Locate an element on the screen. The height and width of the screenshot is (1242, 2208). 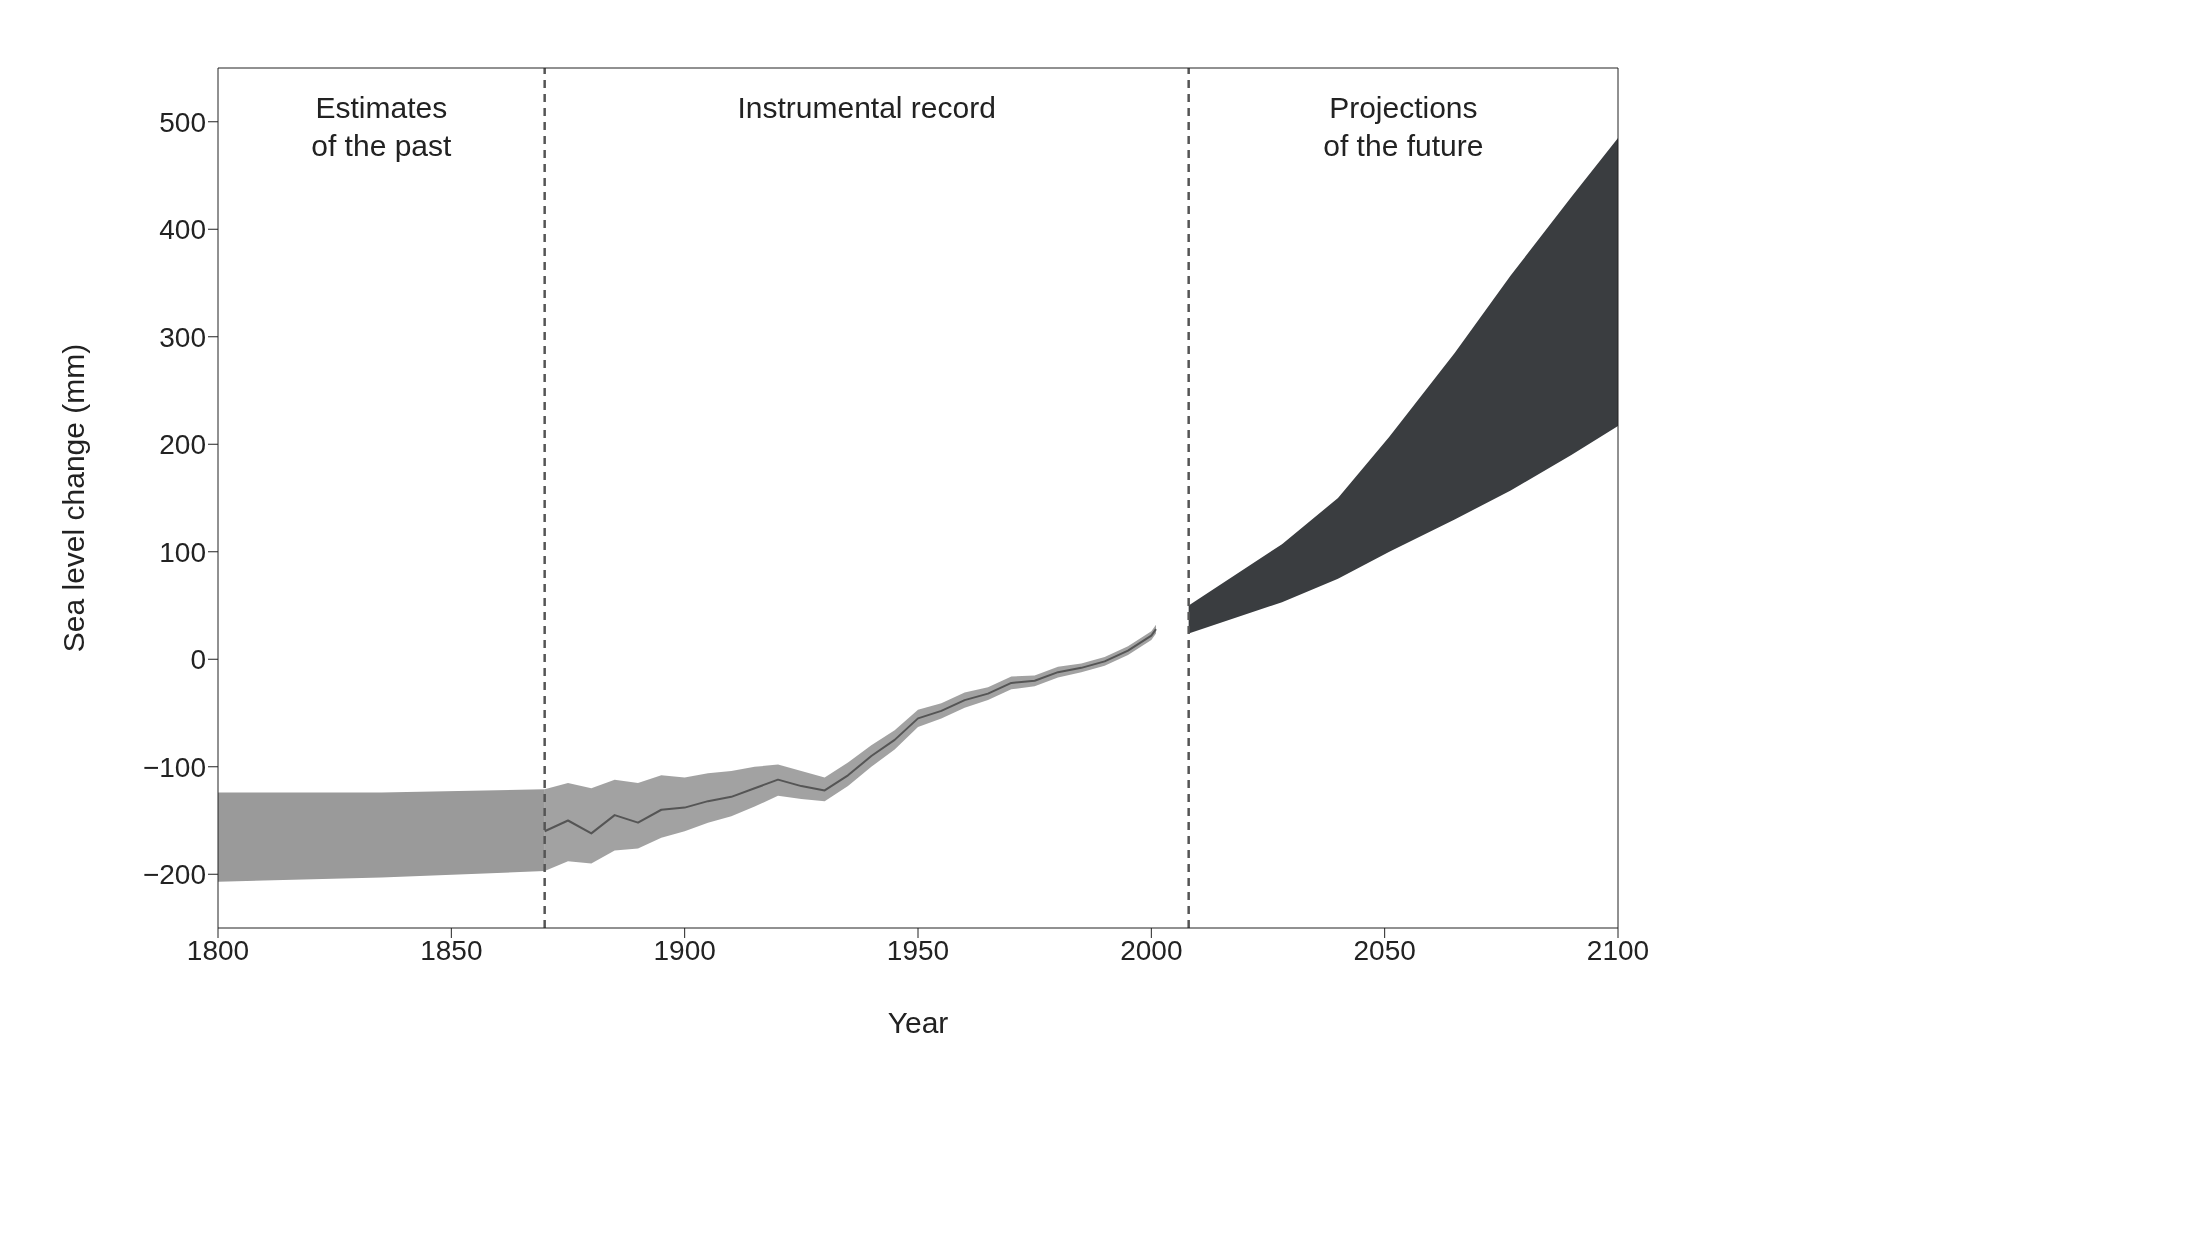
y-axis-title: Sea level change (mm) is located at coordinates (73, 498).